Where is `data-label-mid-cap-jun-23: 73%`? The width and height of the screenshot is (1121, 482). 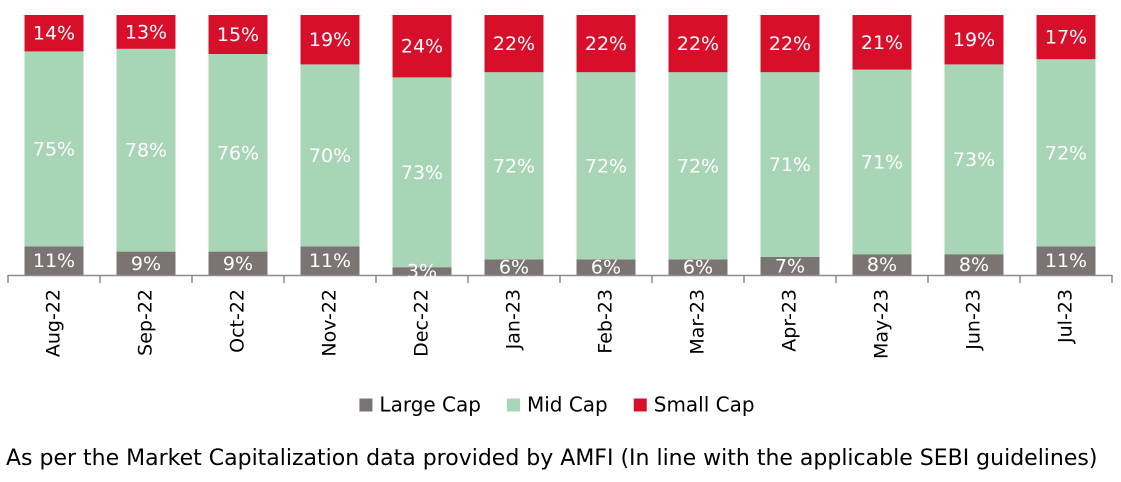
data-label-mid-cap-jun-23: 73% is located at coordinates (974, 160).